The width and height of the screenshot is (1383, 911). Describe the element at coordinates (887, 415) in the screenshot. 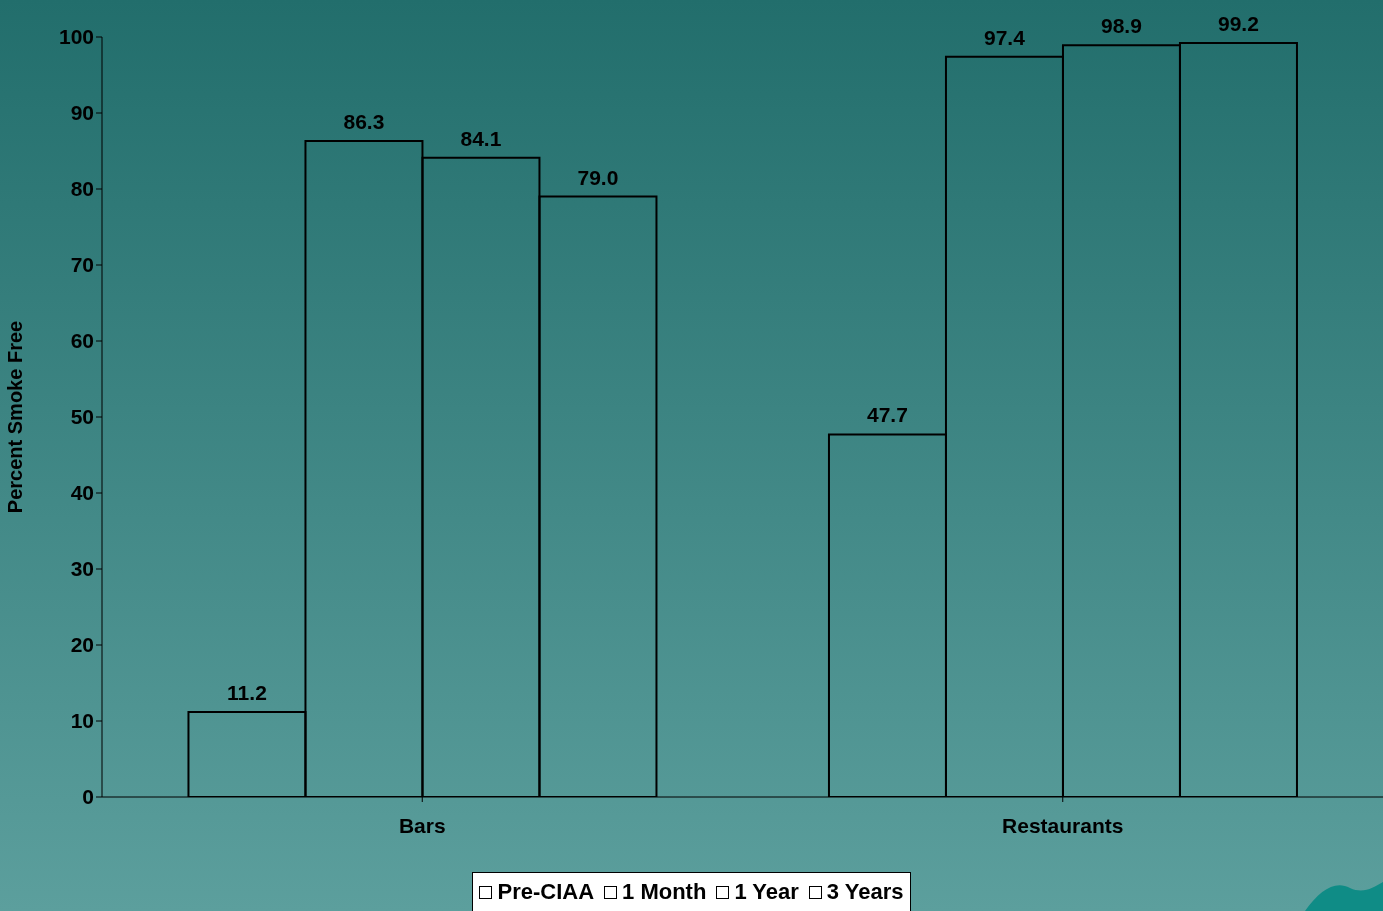

I see `data-label: 47.7` at that location.